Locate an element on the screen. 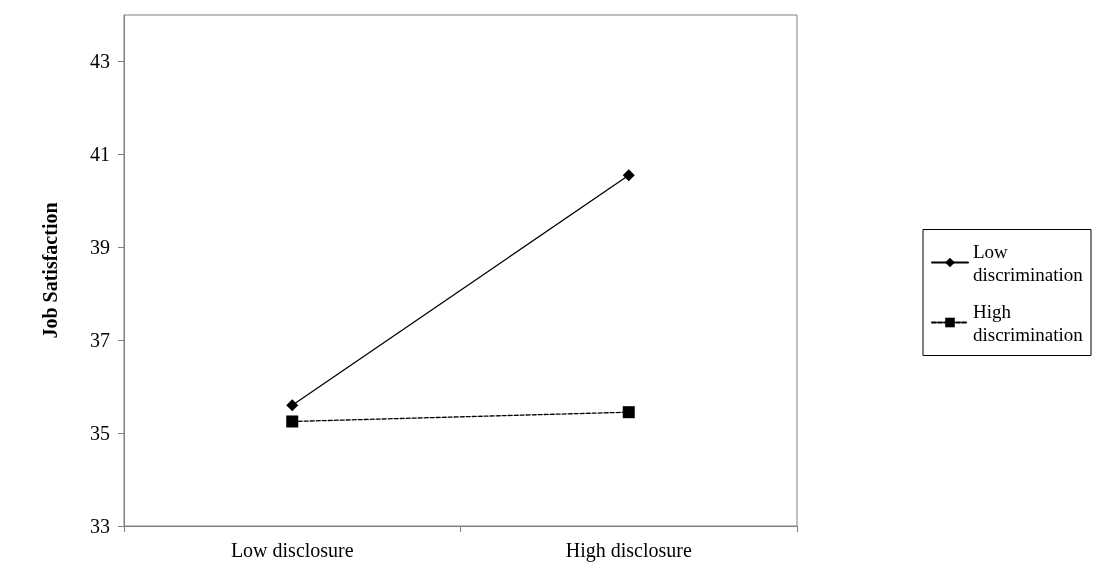  x-tick-label: High disclosure is located at coordinates (628, 550).